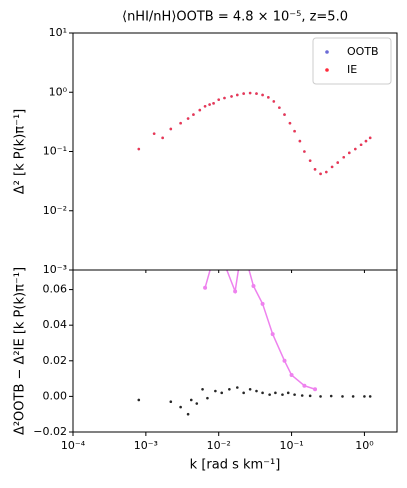 This screenshot has width=407, height=488. What do you see at coordinates (219, 445) in the screenshot?
I see `x-tick-label: 10⁻²` at bounding box center [219, 445].